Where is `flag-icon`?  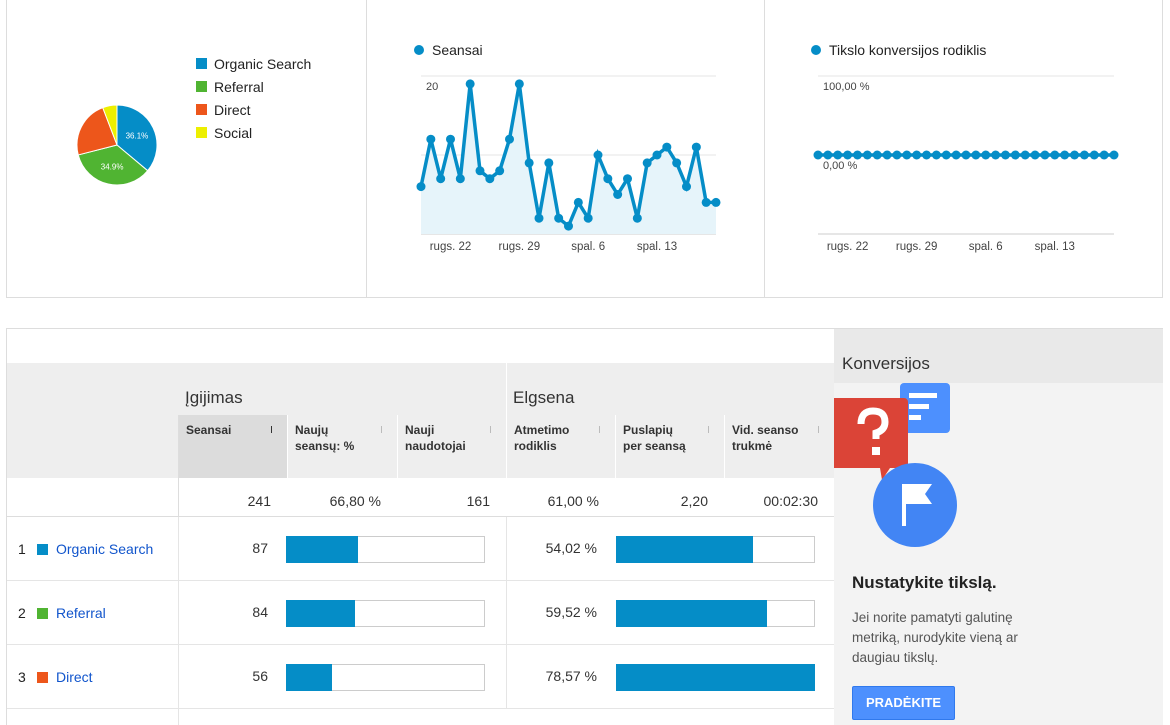
flag-icon is located at coordinates (915, 505).